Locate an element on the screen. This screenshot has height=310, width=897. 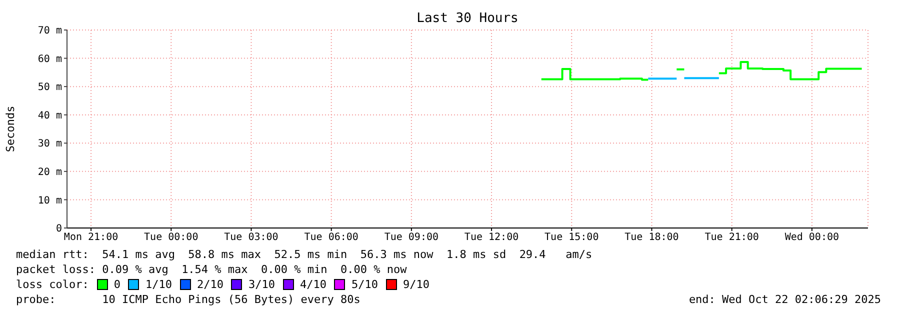
text: median rtt: 54.1 ms avg 58.8 ms max 52.5 ms min 56.3 ms now 1.8 ms sd 29.4 am/s is located at coordinates (304, 254).